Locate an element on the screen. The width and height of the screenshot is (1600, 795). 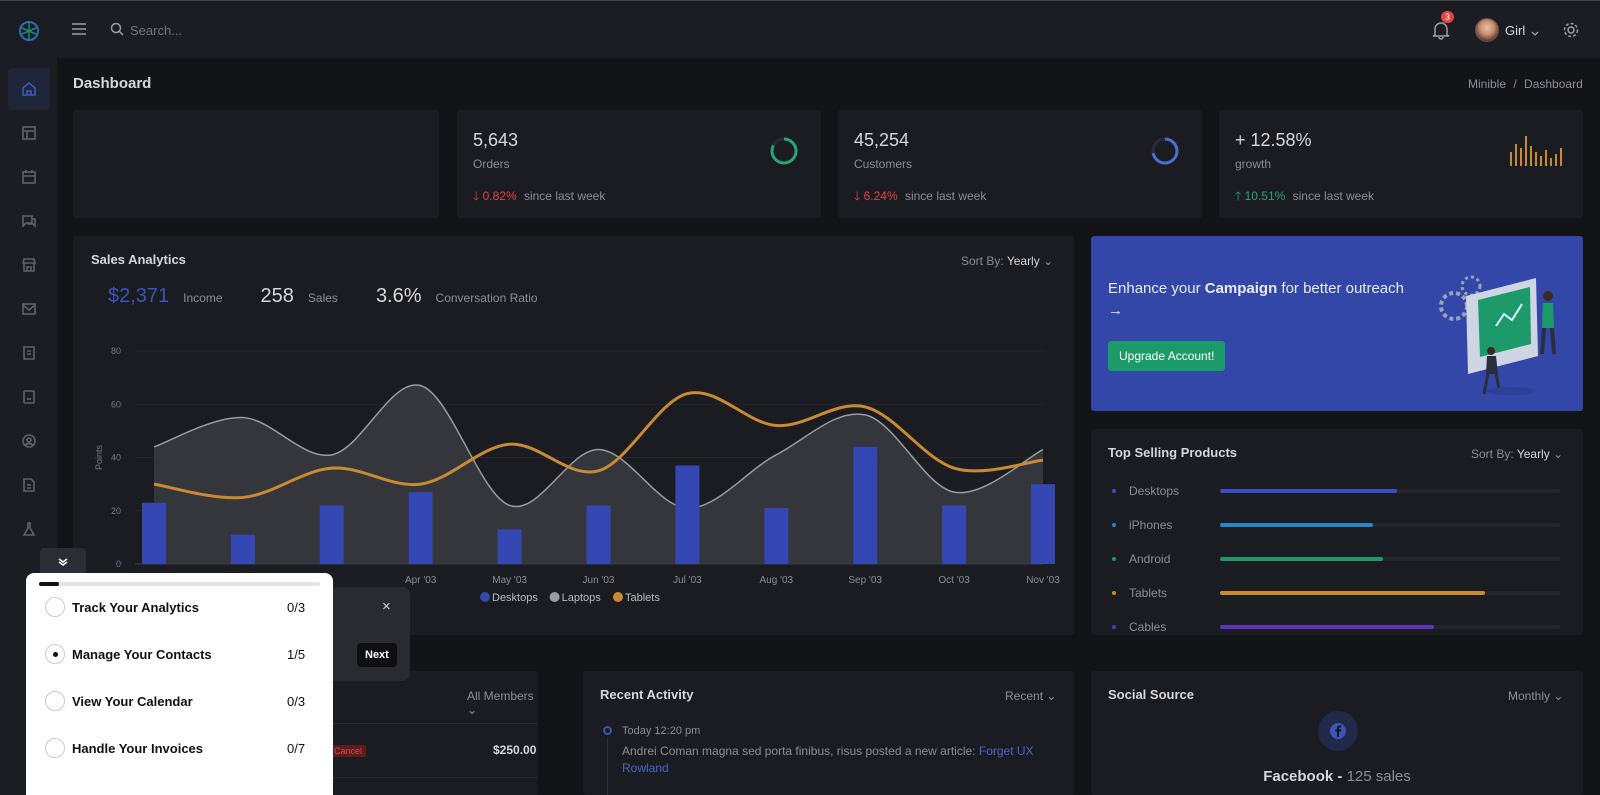
row-amount: $250.00 is located at coordinates (515, 750).